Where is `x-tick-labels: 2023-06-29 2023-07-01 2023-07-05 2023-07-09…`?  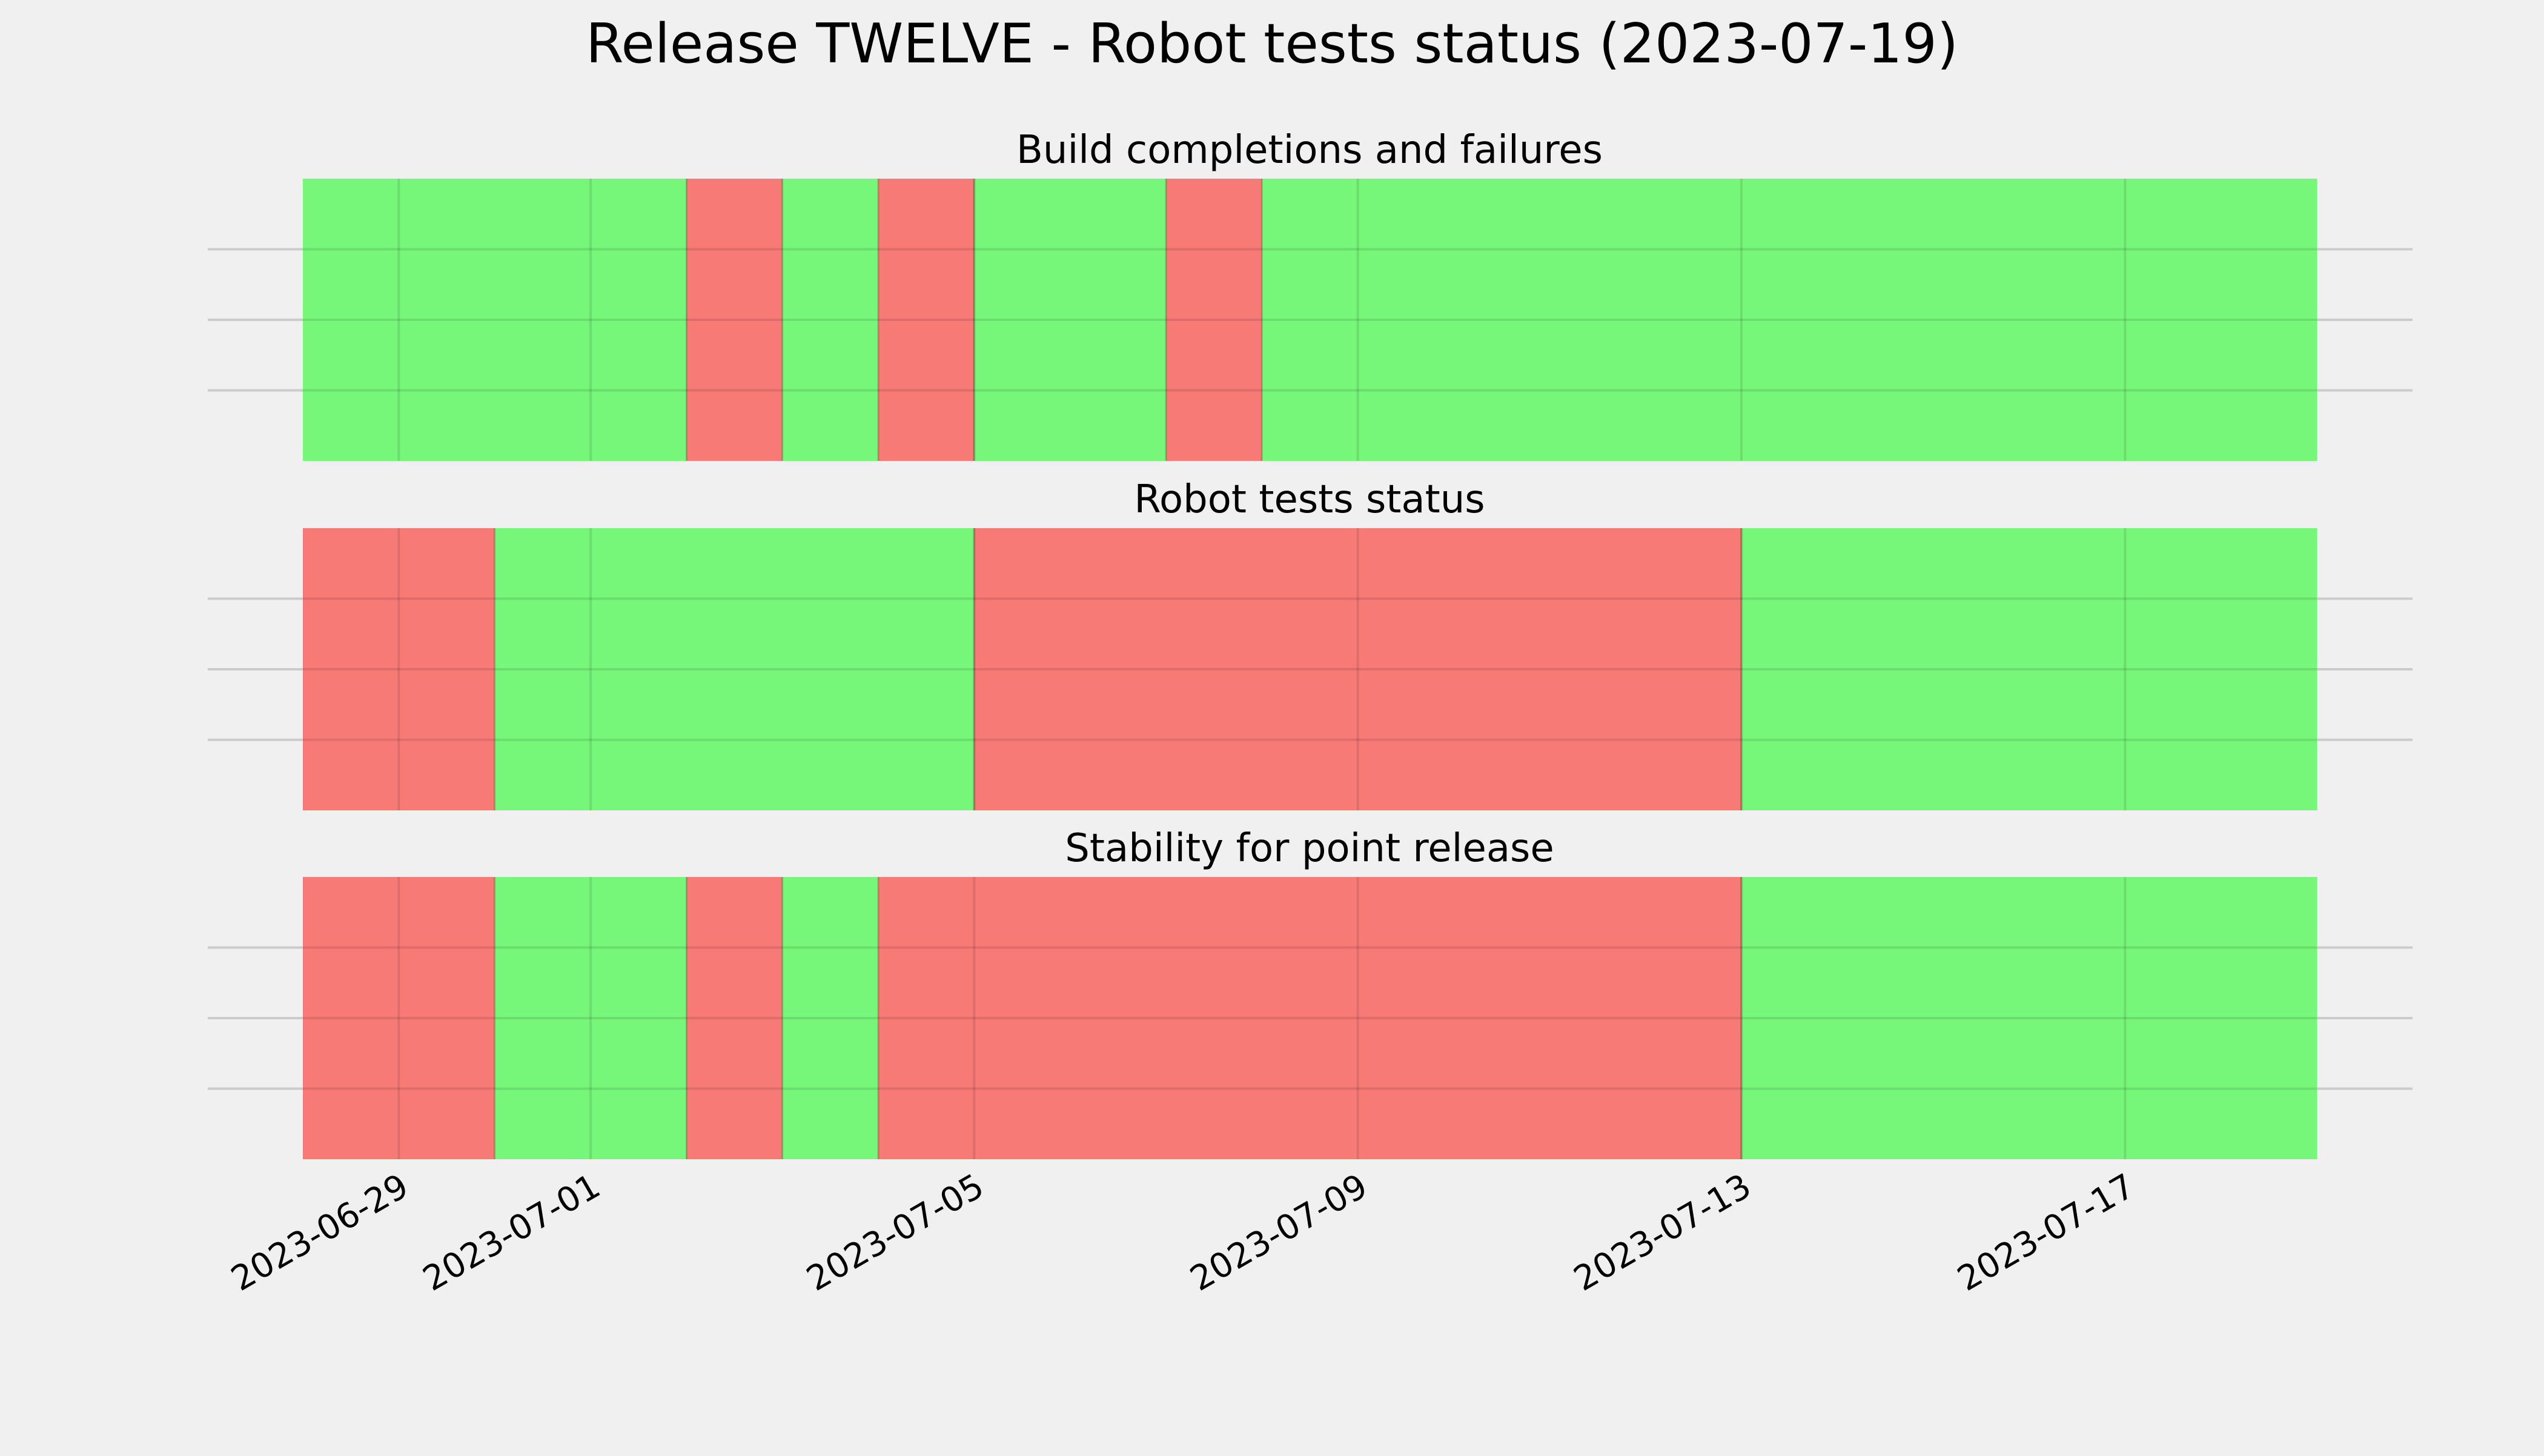 x-tick-labels: 2023-06-29 2023-07-01 2023-07-05 2023-07-09… is located at coordinates (1183, 1232).